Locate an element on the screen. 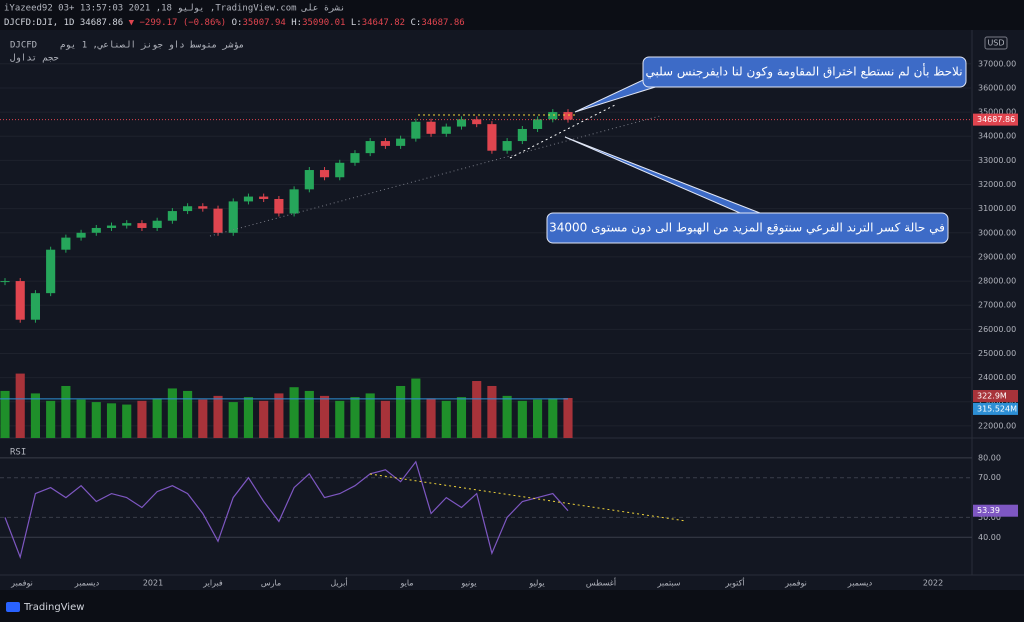 This screenshot has height=622, width=1024. high: 35090.01 is located at coordinates (323, 23).